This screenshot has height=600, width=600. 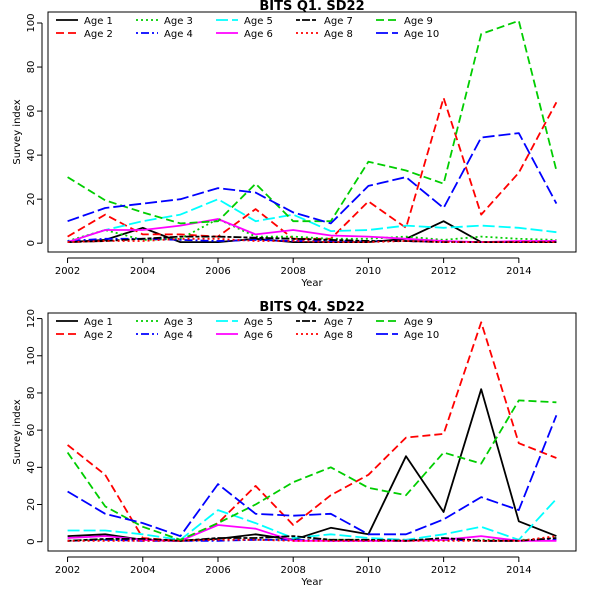 What do you see at coordinates (34, 129) in the screenshot?
I see `y-axis: 0 20 40 60 80 100` at bounding box center [34, 129].